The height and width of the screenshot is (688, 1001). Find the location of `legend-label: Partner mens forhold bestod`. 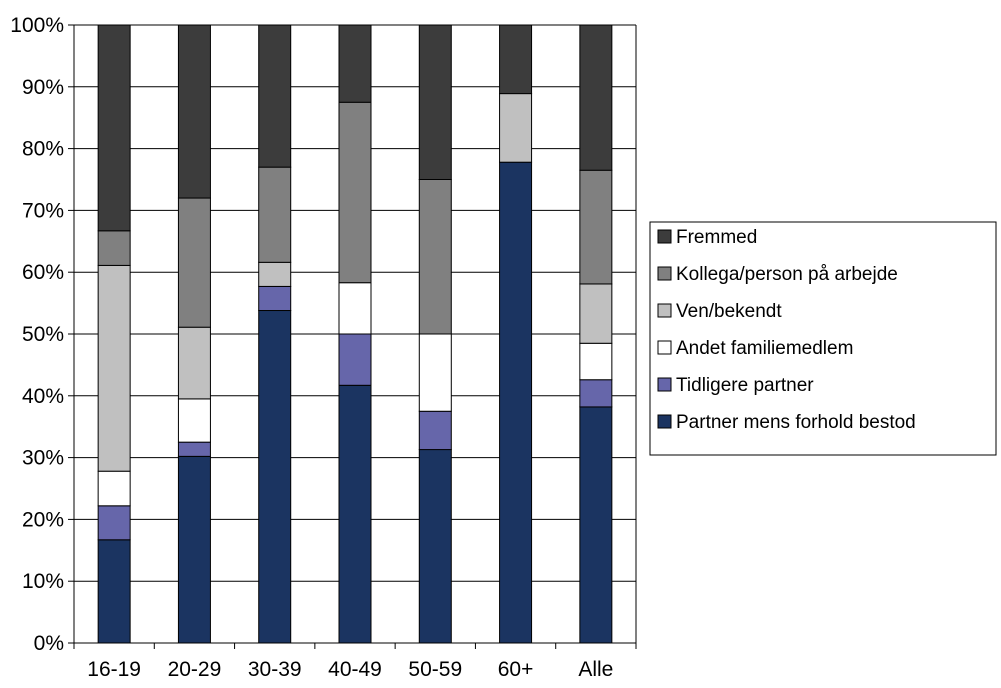

legend-label: Partner mens forhold bestod is located at coordinates (796, 422).